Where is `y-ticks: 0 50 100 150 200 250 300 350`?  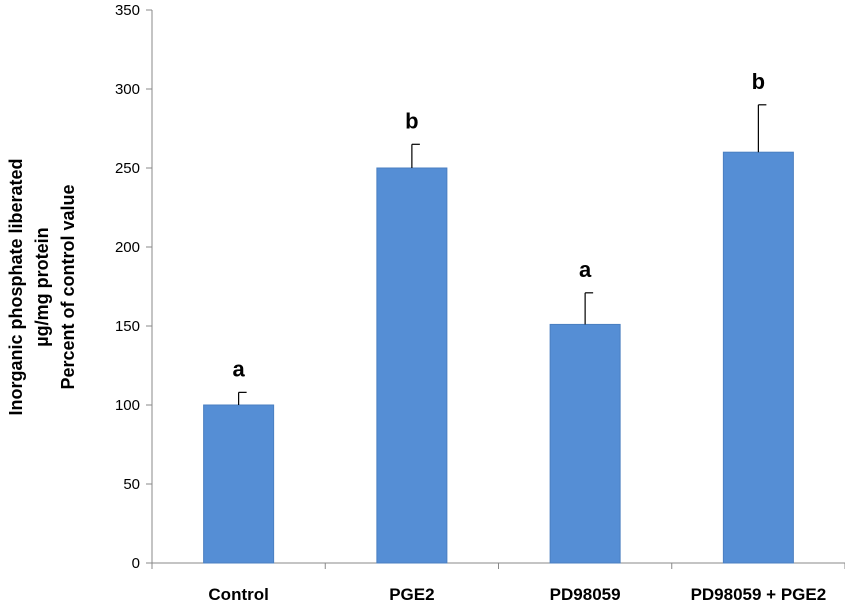
y-ticks: 0 50 100 150 200 250 300 350 is located at coordinates (133, 287).